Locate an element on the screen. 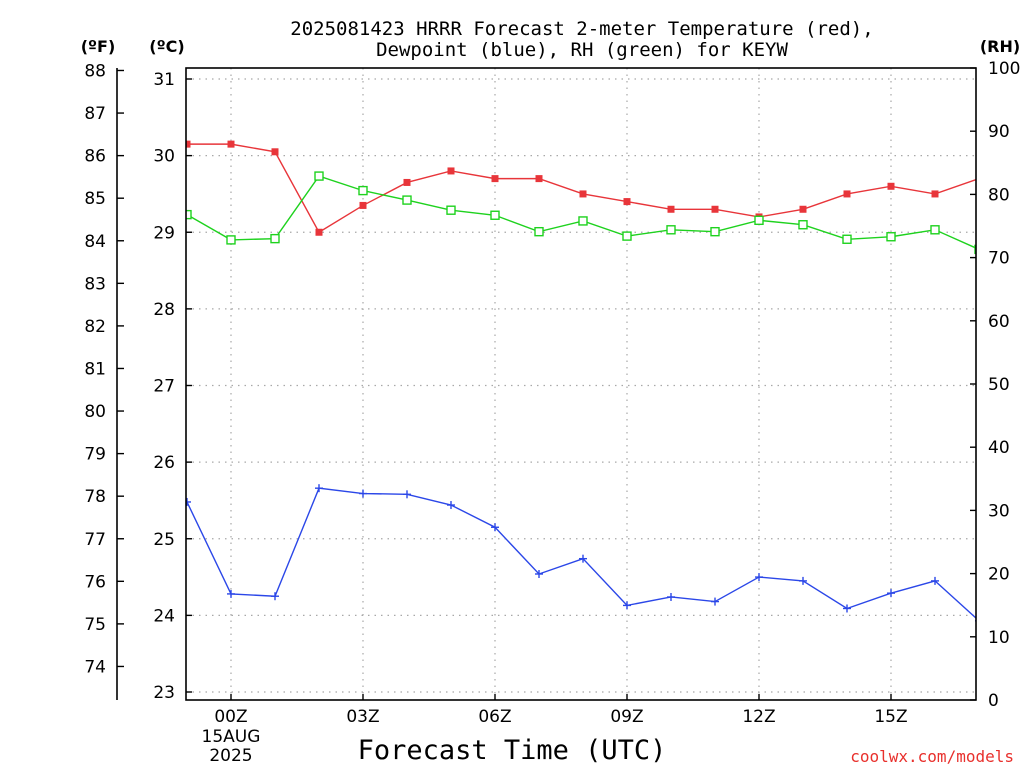 This screenshot has height=768, width=1024. rh-tick-label-80: 80 is located at coordinates (999, 195).